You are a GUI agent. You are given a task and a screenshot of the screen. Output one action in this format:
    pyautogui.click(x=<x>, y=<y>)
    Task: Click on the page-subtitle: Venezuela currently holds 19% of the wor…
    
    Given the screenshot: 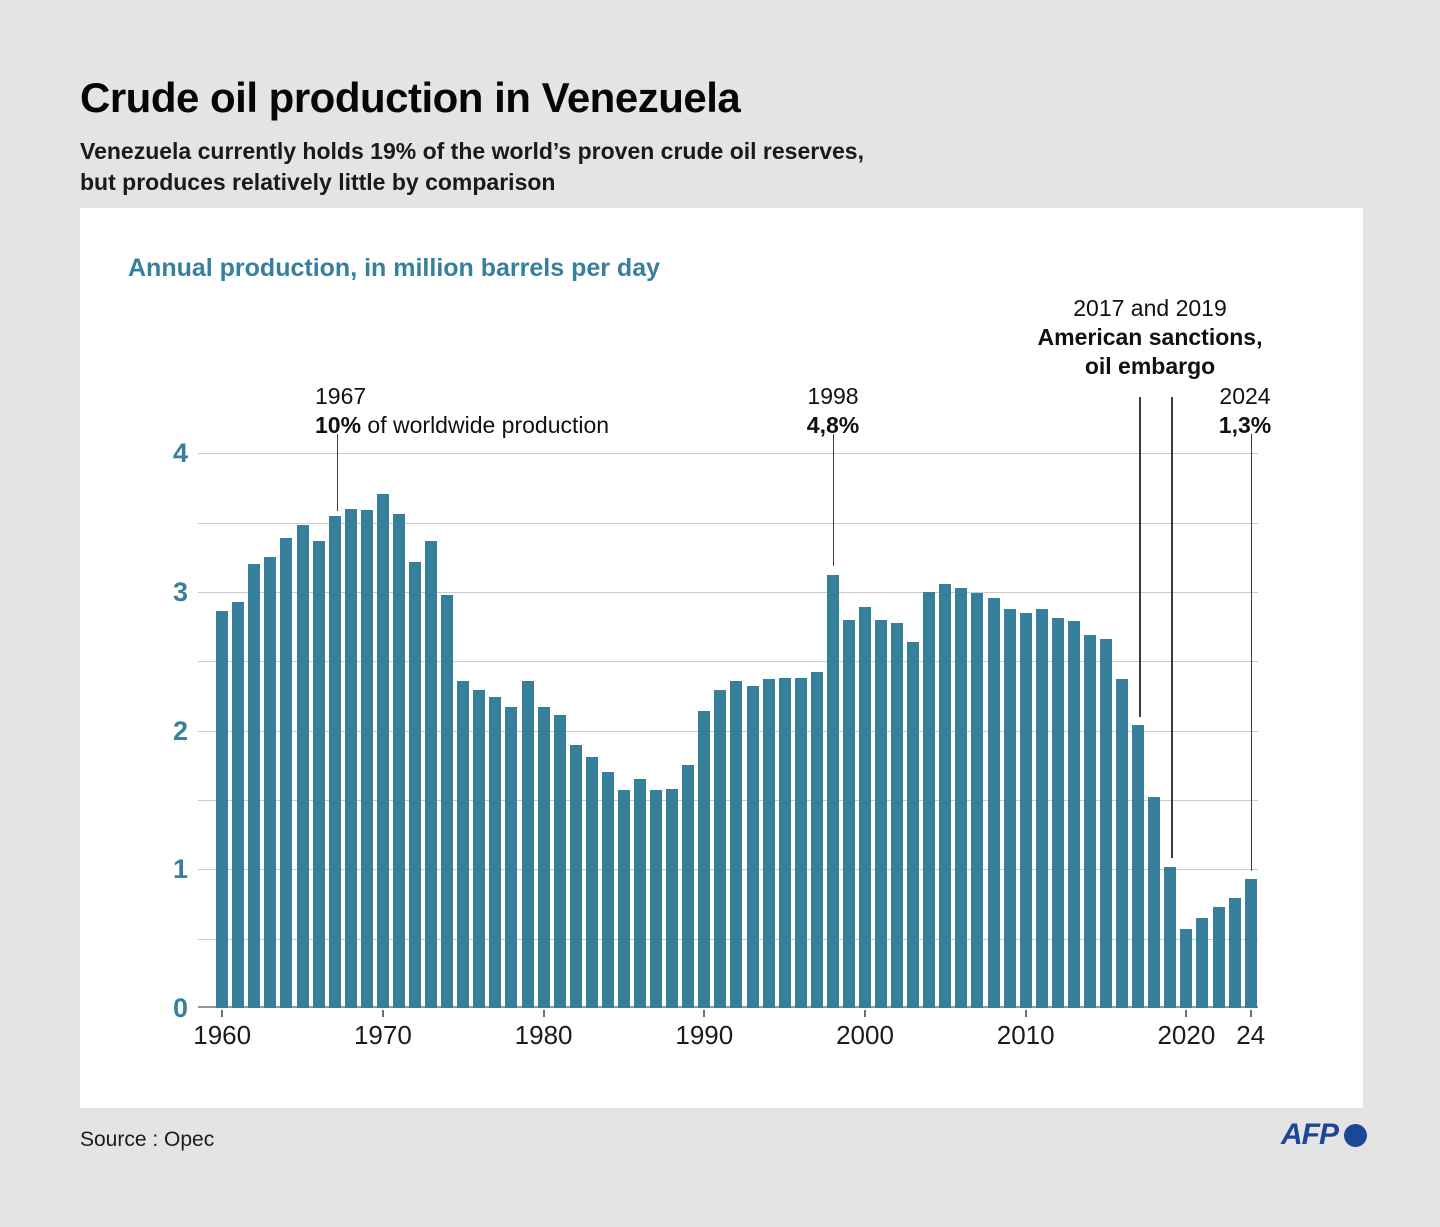 What is the action you would take?
    pyautogui.click(x=580, y=167)
    